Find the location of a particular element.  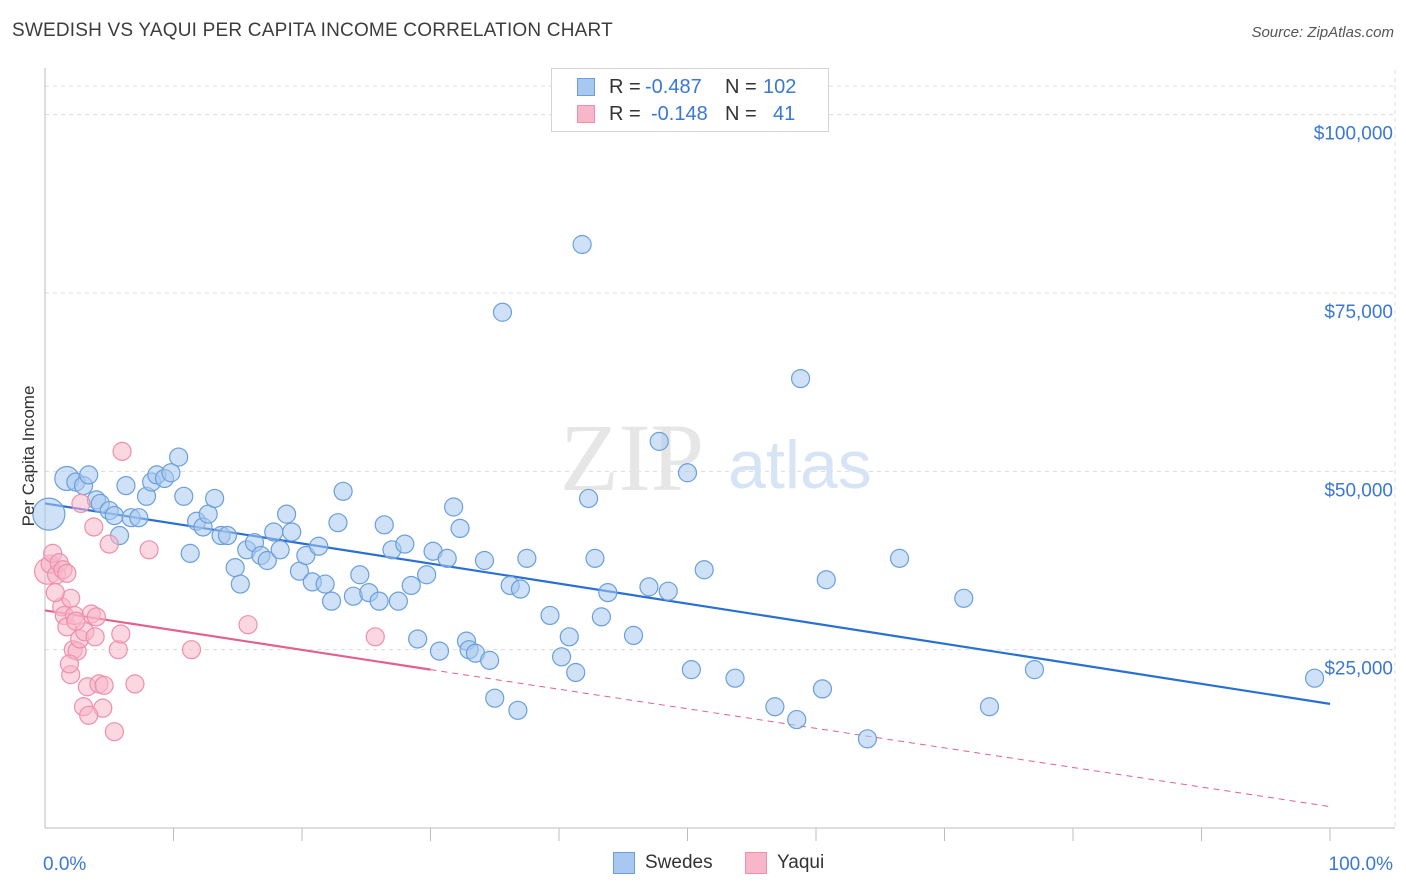

legend-item-swedes: Swedes is located at coordinates (663, 863).